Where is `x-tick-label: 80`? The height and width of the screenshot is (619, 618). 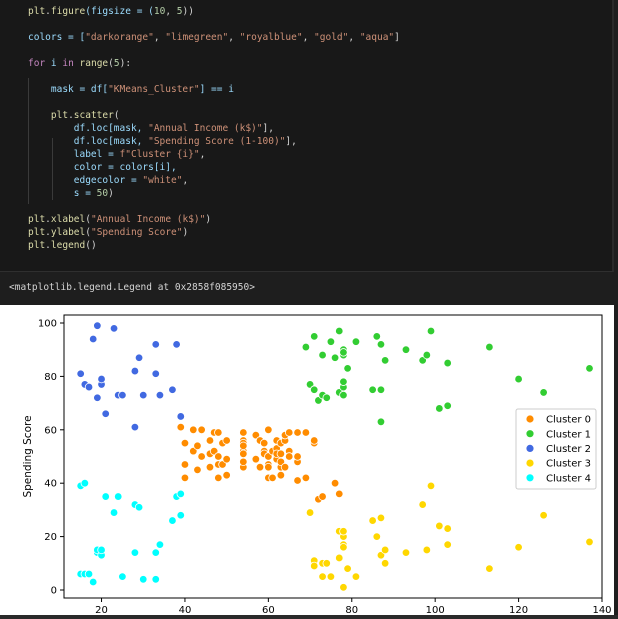
x-tick-label: 80 is located at coordinates (351, 610).